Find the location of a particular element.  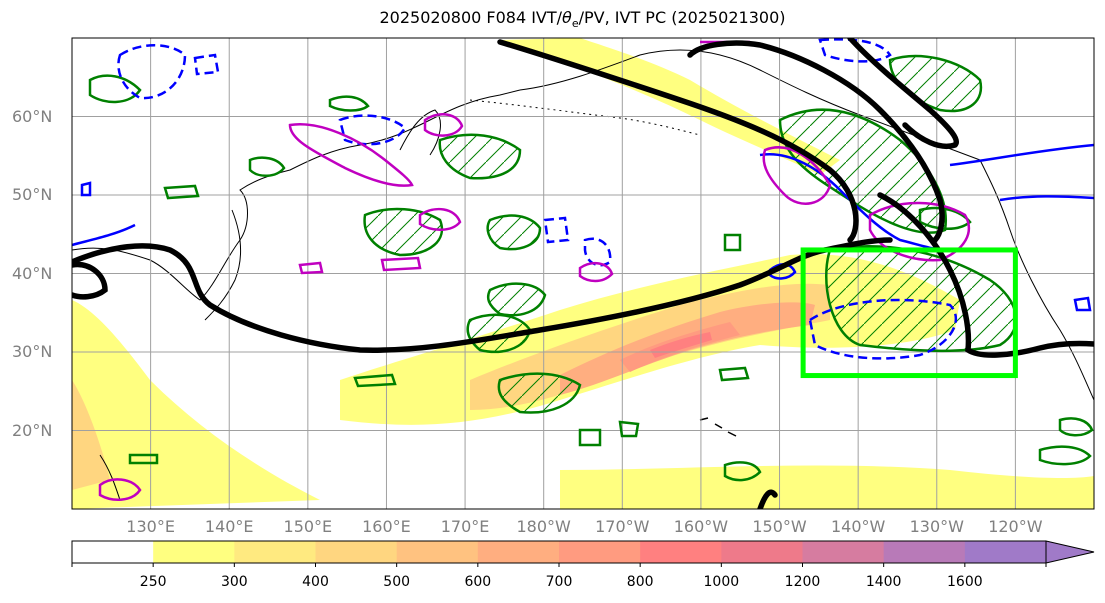

colorbar-tick-label: 1000 is located at coordinates (721, 582).